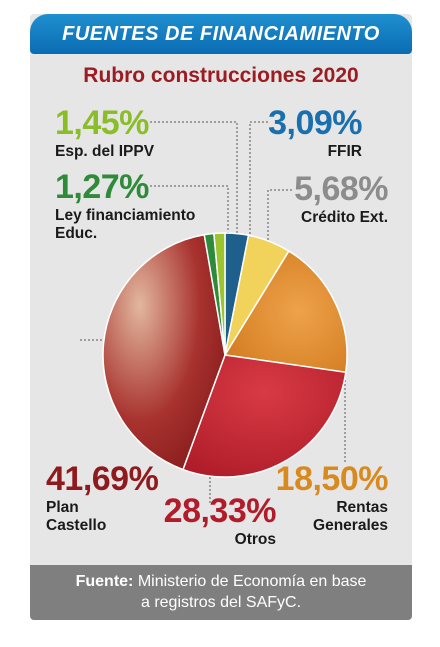 The image size is (440, 647). I want to click on pct-rentas-generales: 18,50%, so click(332, 479).